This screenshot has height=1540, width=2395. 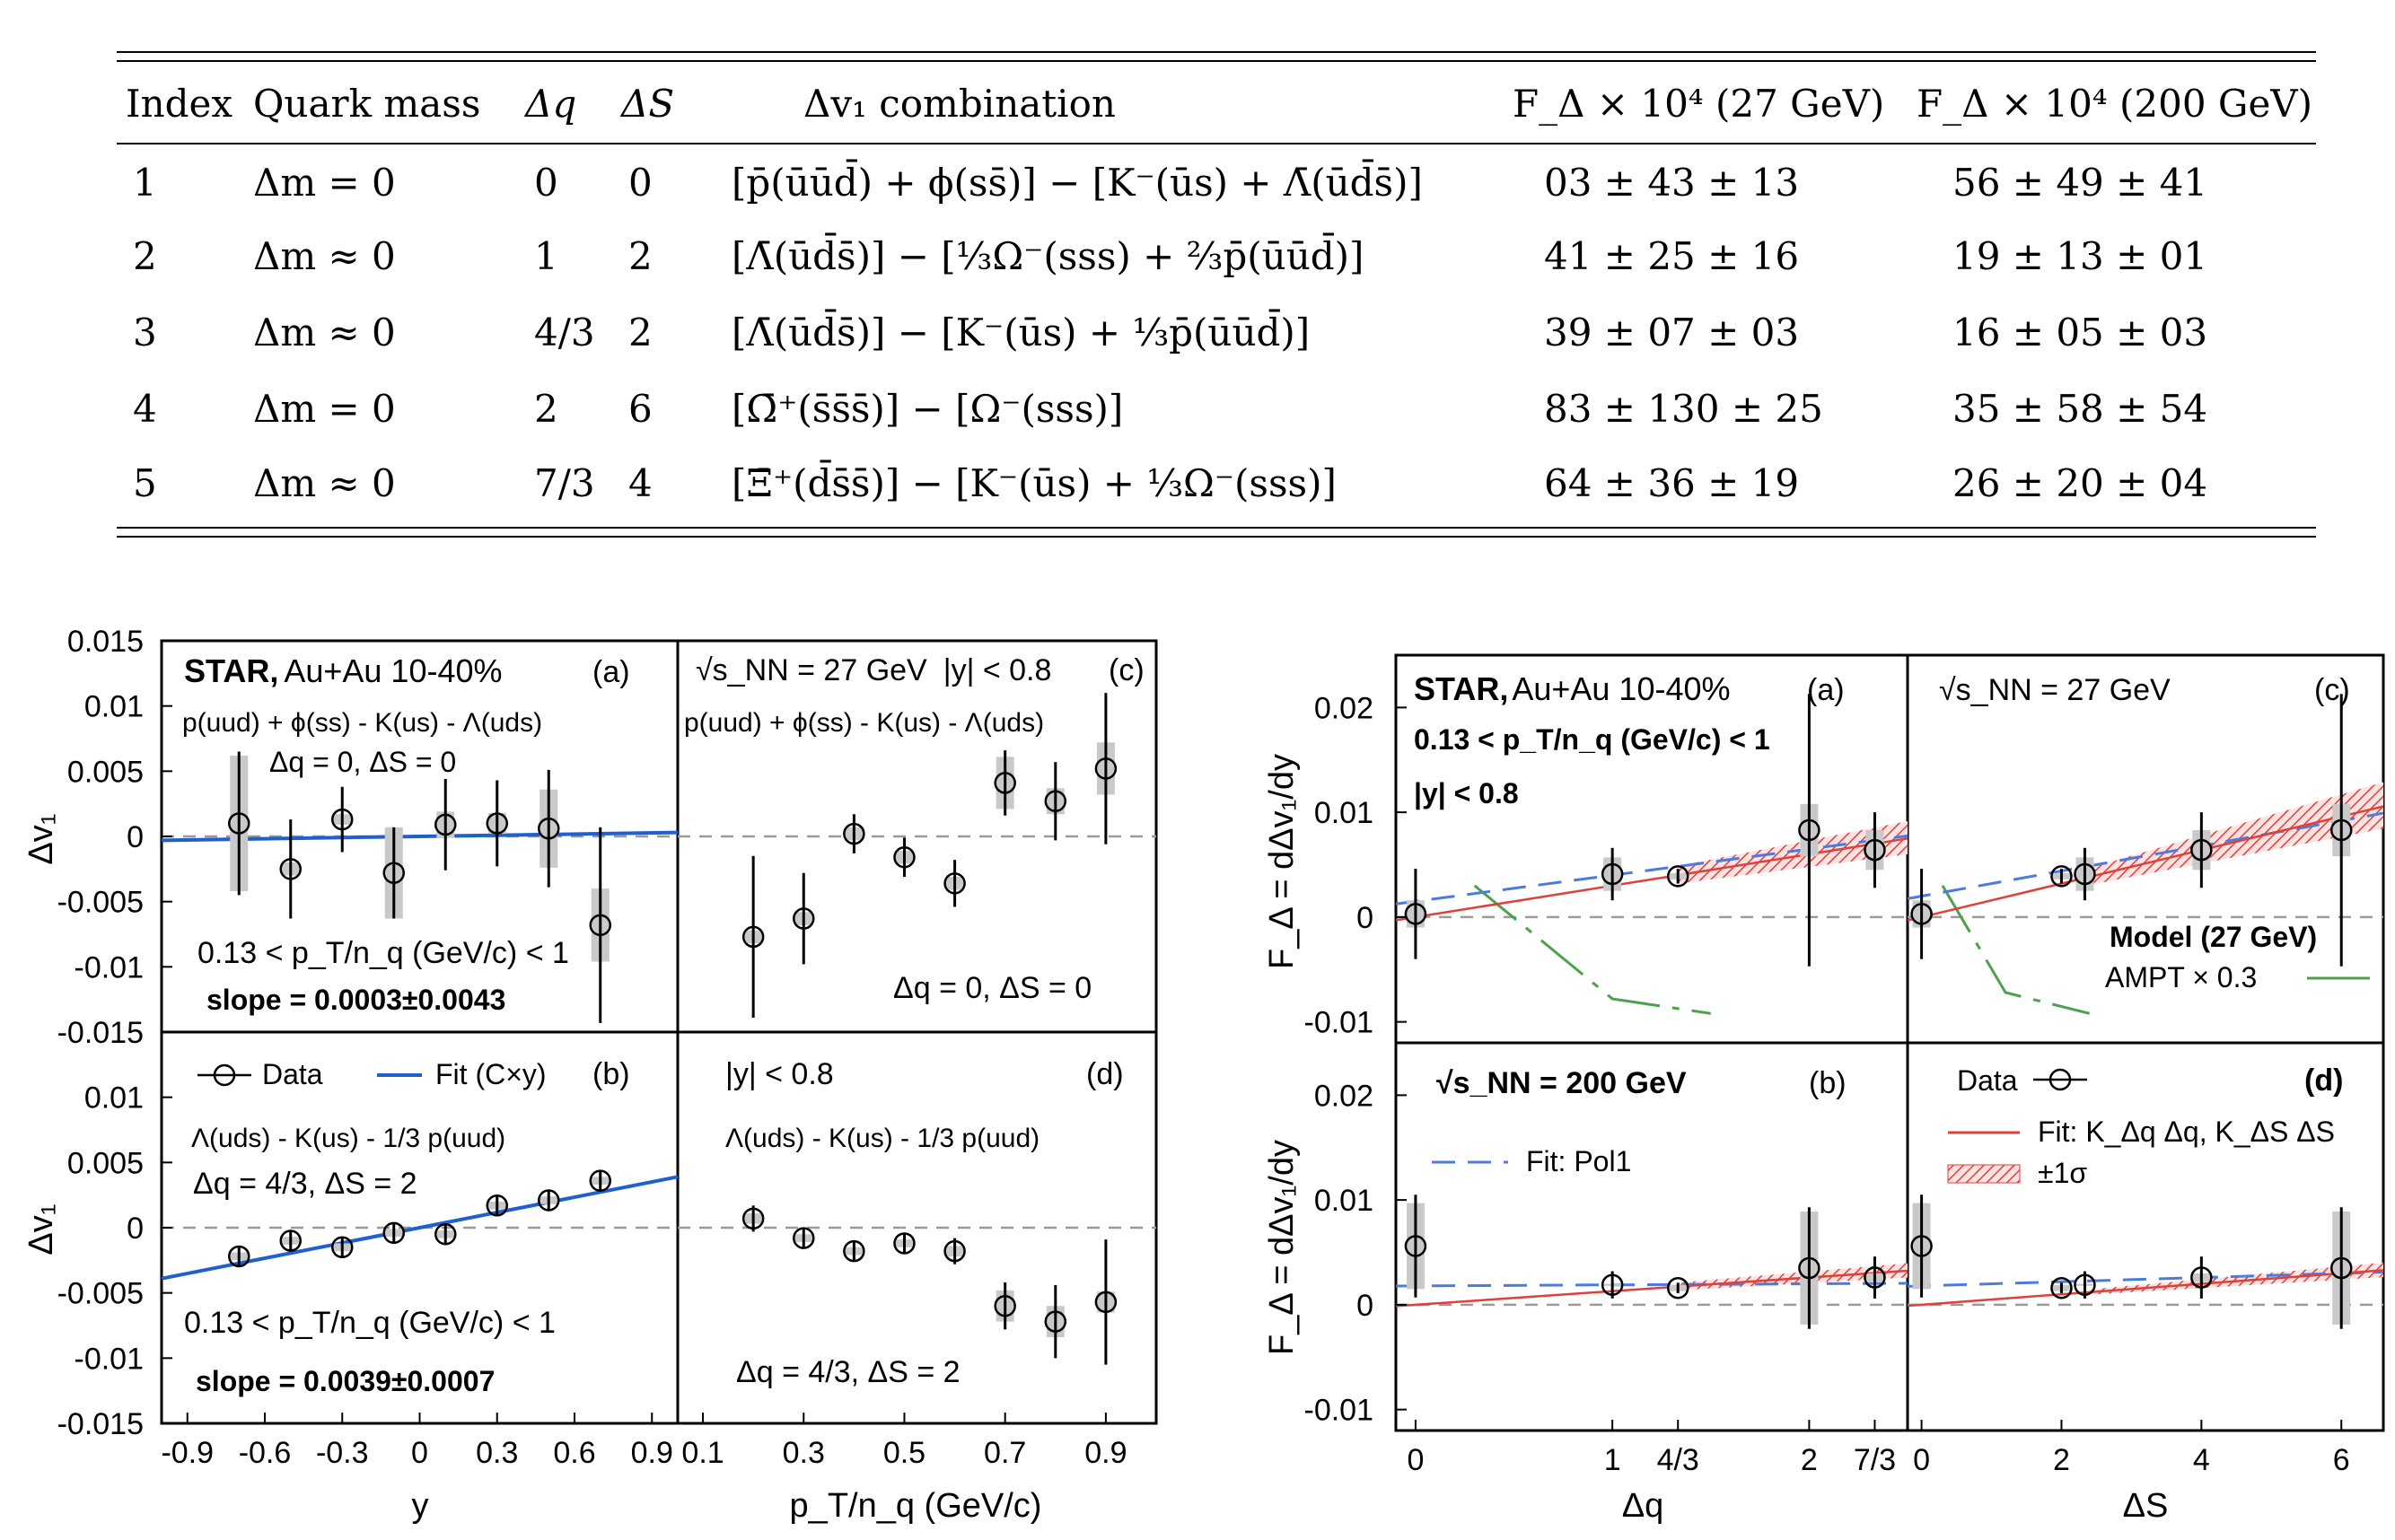 What do you see at coordinates (2201, 1460) in the screenshot?
I see `right-ds-xtick-label: 4` at bounding box center [2201, 1460].